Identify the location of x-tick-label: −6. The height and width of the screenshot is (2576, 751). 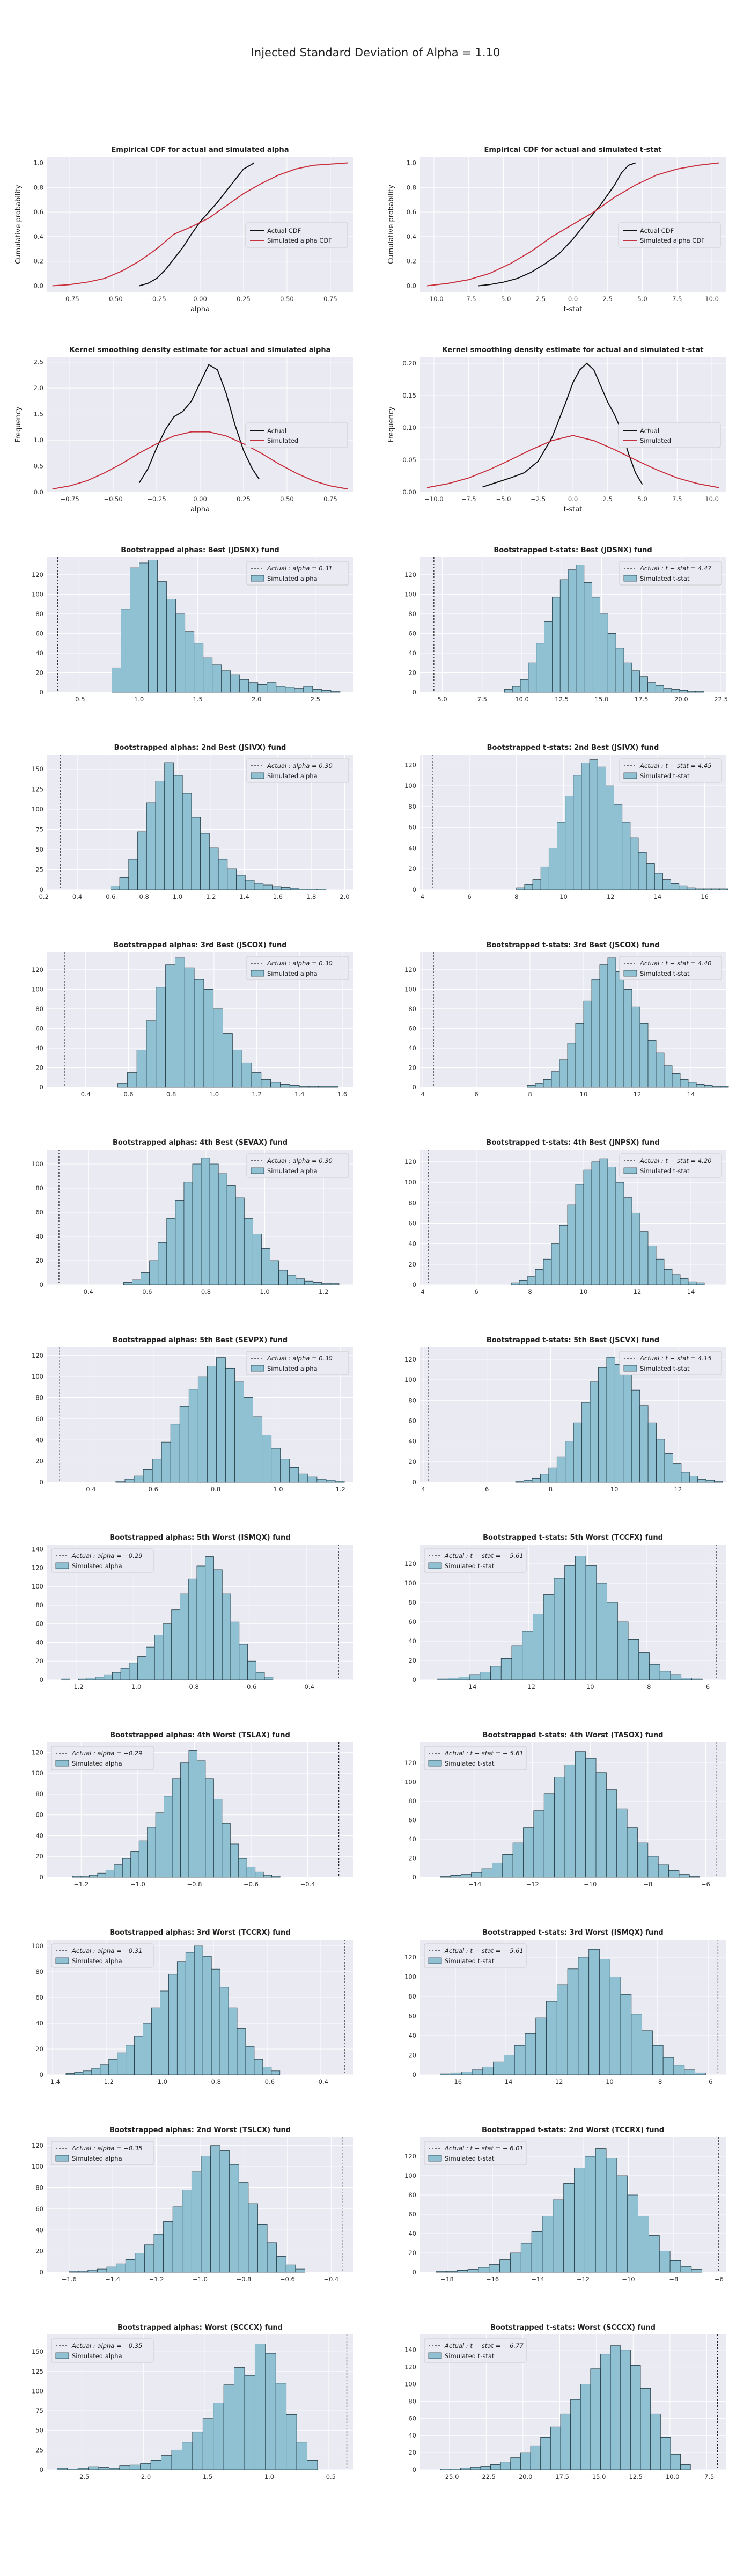
(708, 2081).